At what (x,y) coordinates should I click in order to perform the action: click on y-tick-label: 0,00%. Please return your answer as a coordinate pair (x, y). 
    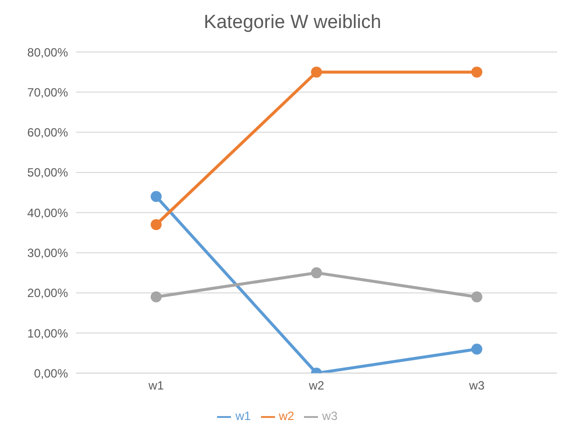
    Looking at the image, I should click on (51, 373).